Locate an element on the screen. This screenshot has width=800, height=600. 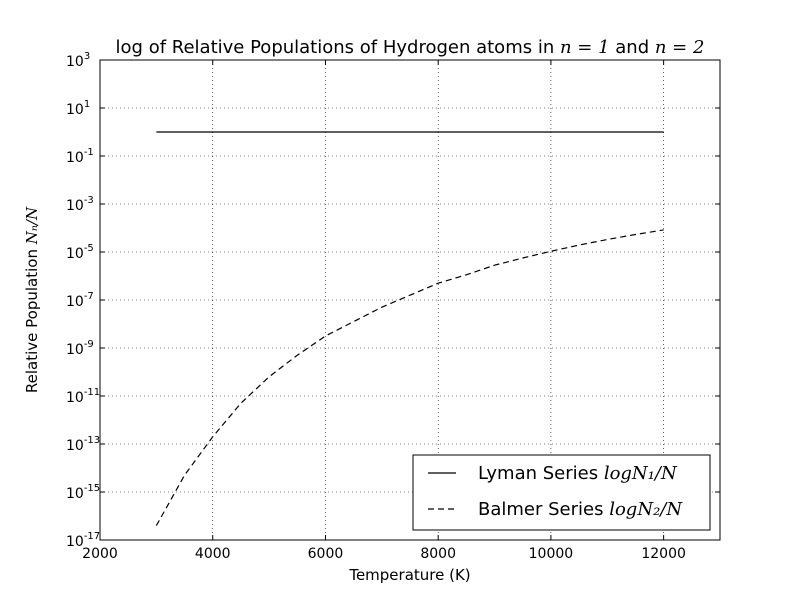
y-tick-exponent-7: -11 is located at coordinates (92, 392).